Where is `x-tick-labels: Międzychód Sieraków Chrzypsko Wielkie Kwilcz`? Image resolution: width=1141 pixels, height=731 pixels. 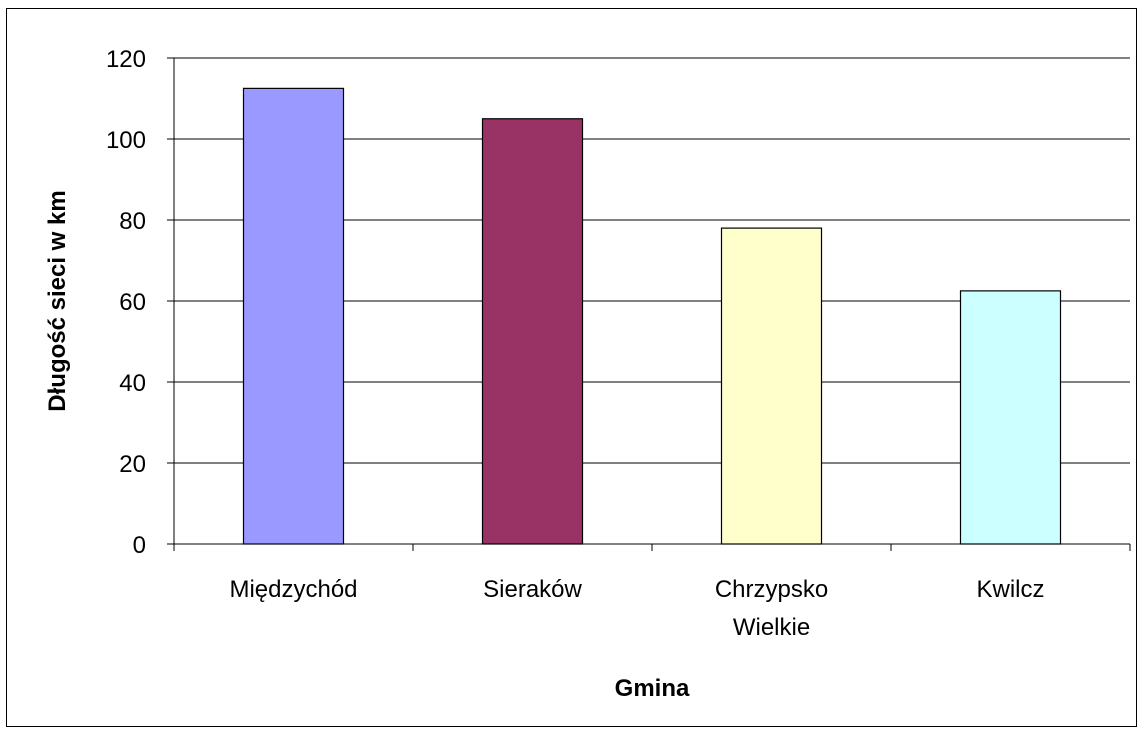
x-tick-labels: Międzychód Sieraków Chrzypsko Wielkie Kwilcz is located at coordinates (636, 608).